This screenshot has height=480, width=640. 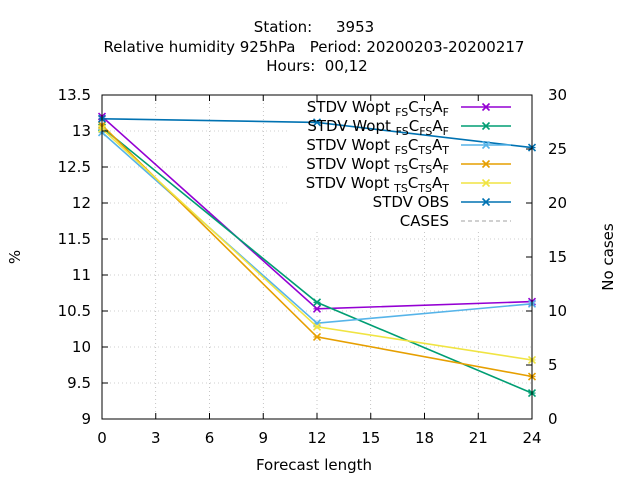 I want to click on y-tick-label: 10.5, so click(x=74, y=311).